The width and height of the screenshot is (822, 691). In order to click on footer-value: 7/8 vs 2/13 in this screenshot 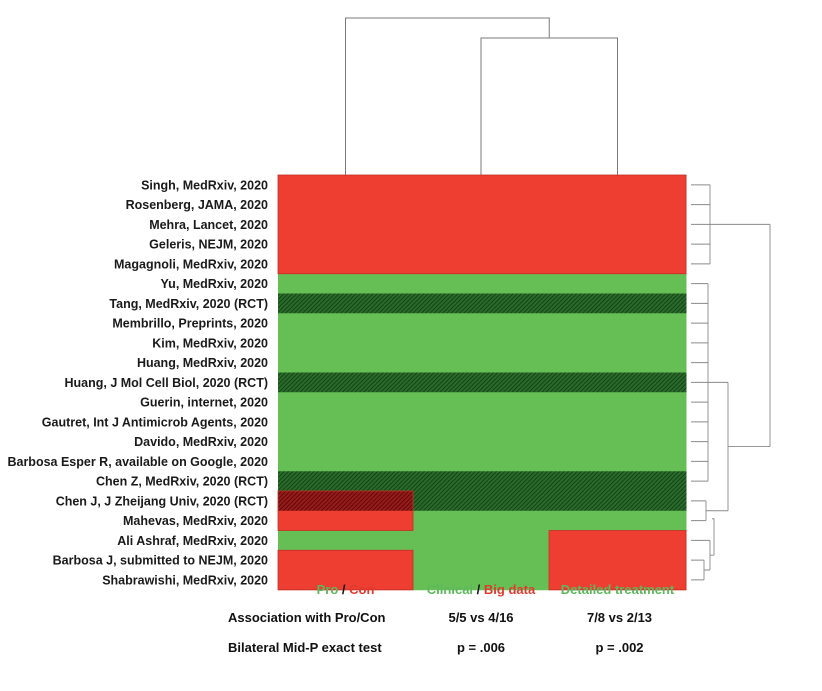, I will do `click(619, 617)`.